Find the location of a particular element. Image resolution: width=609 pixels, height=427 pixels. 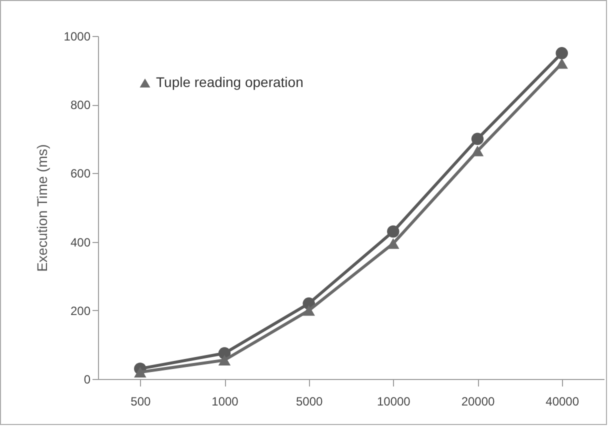

y-tick-label: 200 is located at coordinates (80, 311).